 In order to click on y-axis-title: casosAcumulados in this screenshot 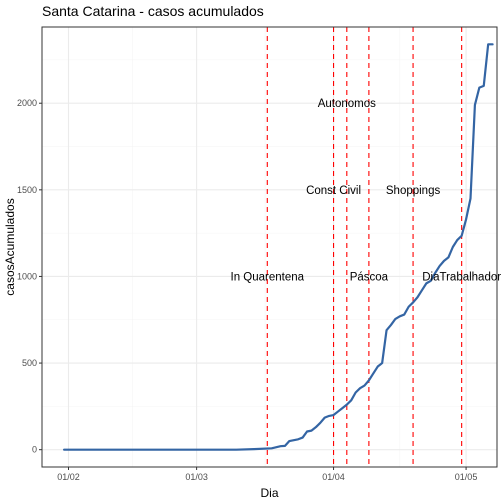, I will do `click(10, 246)`.